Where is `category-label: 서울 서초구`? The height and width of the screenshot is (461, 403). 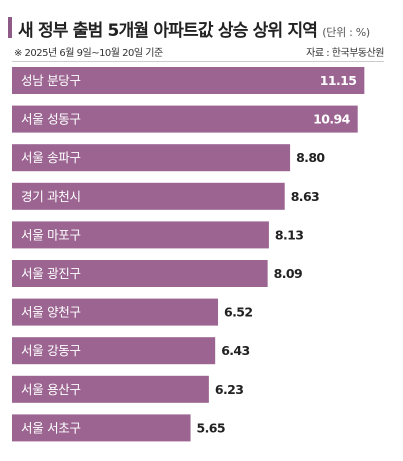
category-label: 서울 서초구 is located at coordinates (51, 427).